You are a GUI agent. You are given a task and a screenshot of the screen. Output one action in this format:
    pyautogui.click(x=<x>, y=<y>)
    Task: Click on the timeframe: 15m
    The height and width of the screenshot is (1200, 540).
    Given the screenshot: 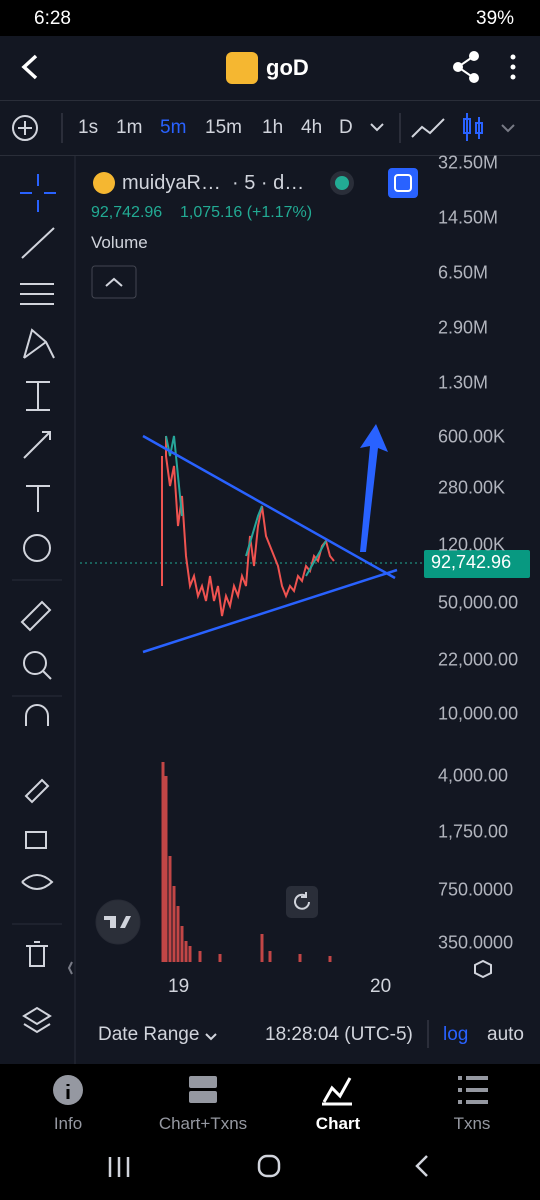 What is the action you would take?
    pyautogui.click(x=223, y=127)
    